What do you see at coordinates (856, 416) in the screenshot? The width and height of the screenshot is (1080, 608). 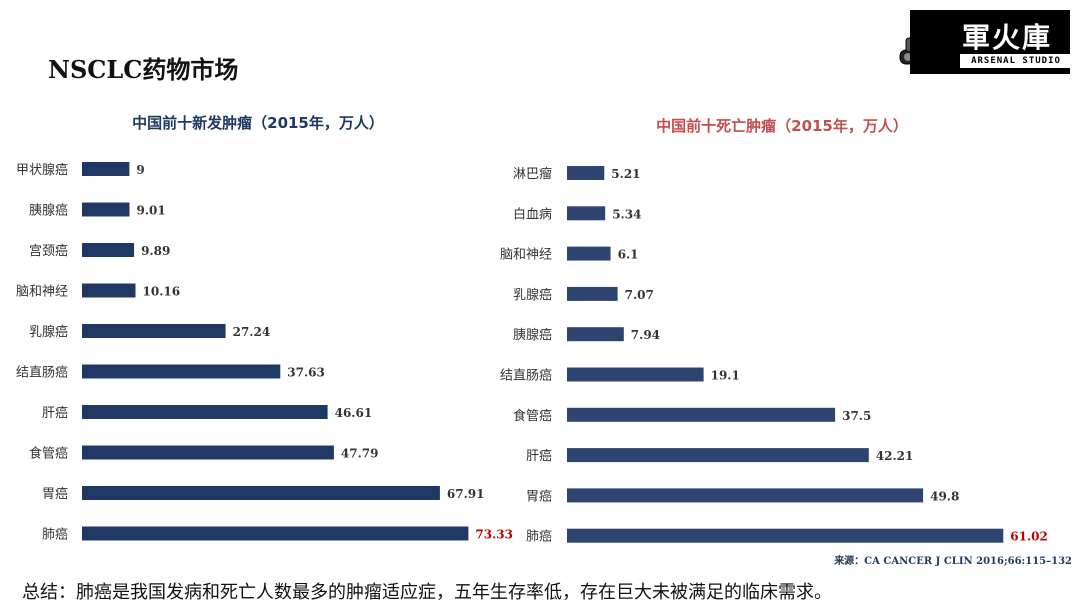 I see `chart-right-value-label: 37.5` at bounding box center [856, 416].